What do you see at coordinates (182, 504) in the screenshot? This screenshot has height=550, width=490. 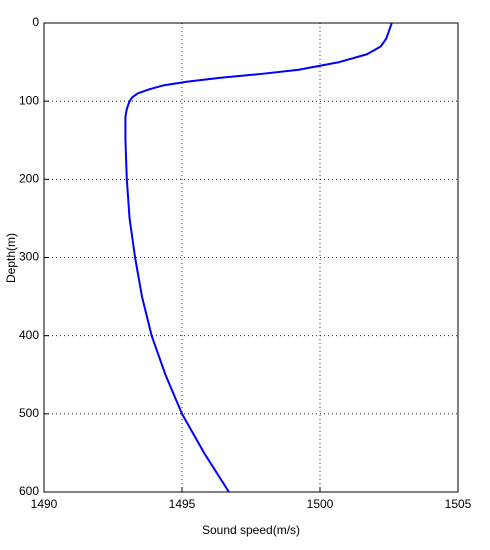 I see `x-tick-label: 1495` at bounding box center [182, 504].